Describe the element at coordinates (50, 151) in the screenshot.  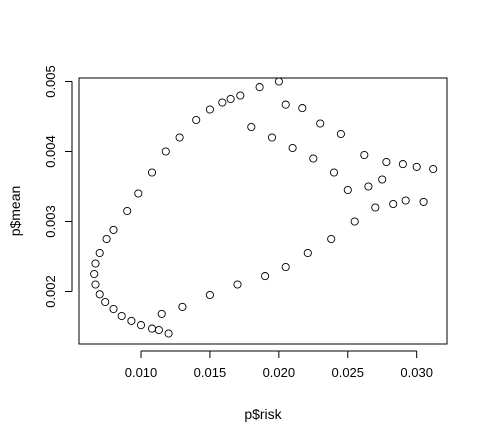
I see `y-tick-label: 0.004` at that location.